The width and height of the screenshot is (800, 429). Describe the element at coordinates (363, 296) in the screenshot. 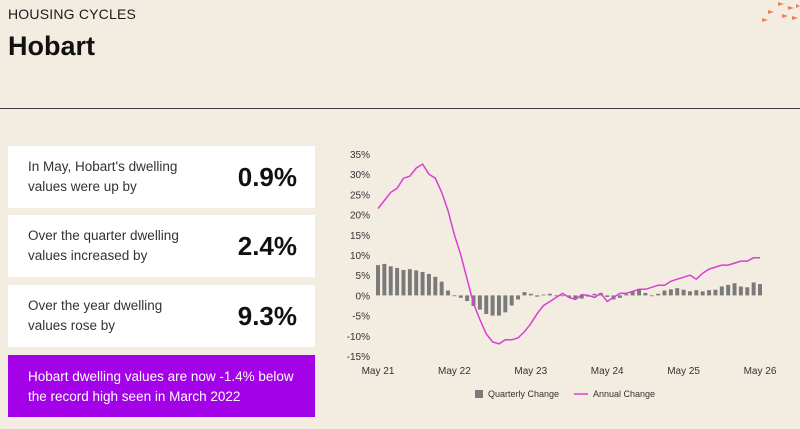

I see `y-tick-label: 0%` at that location.